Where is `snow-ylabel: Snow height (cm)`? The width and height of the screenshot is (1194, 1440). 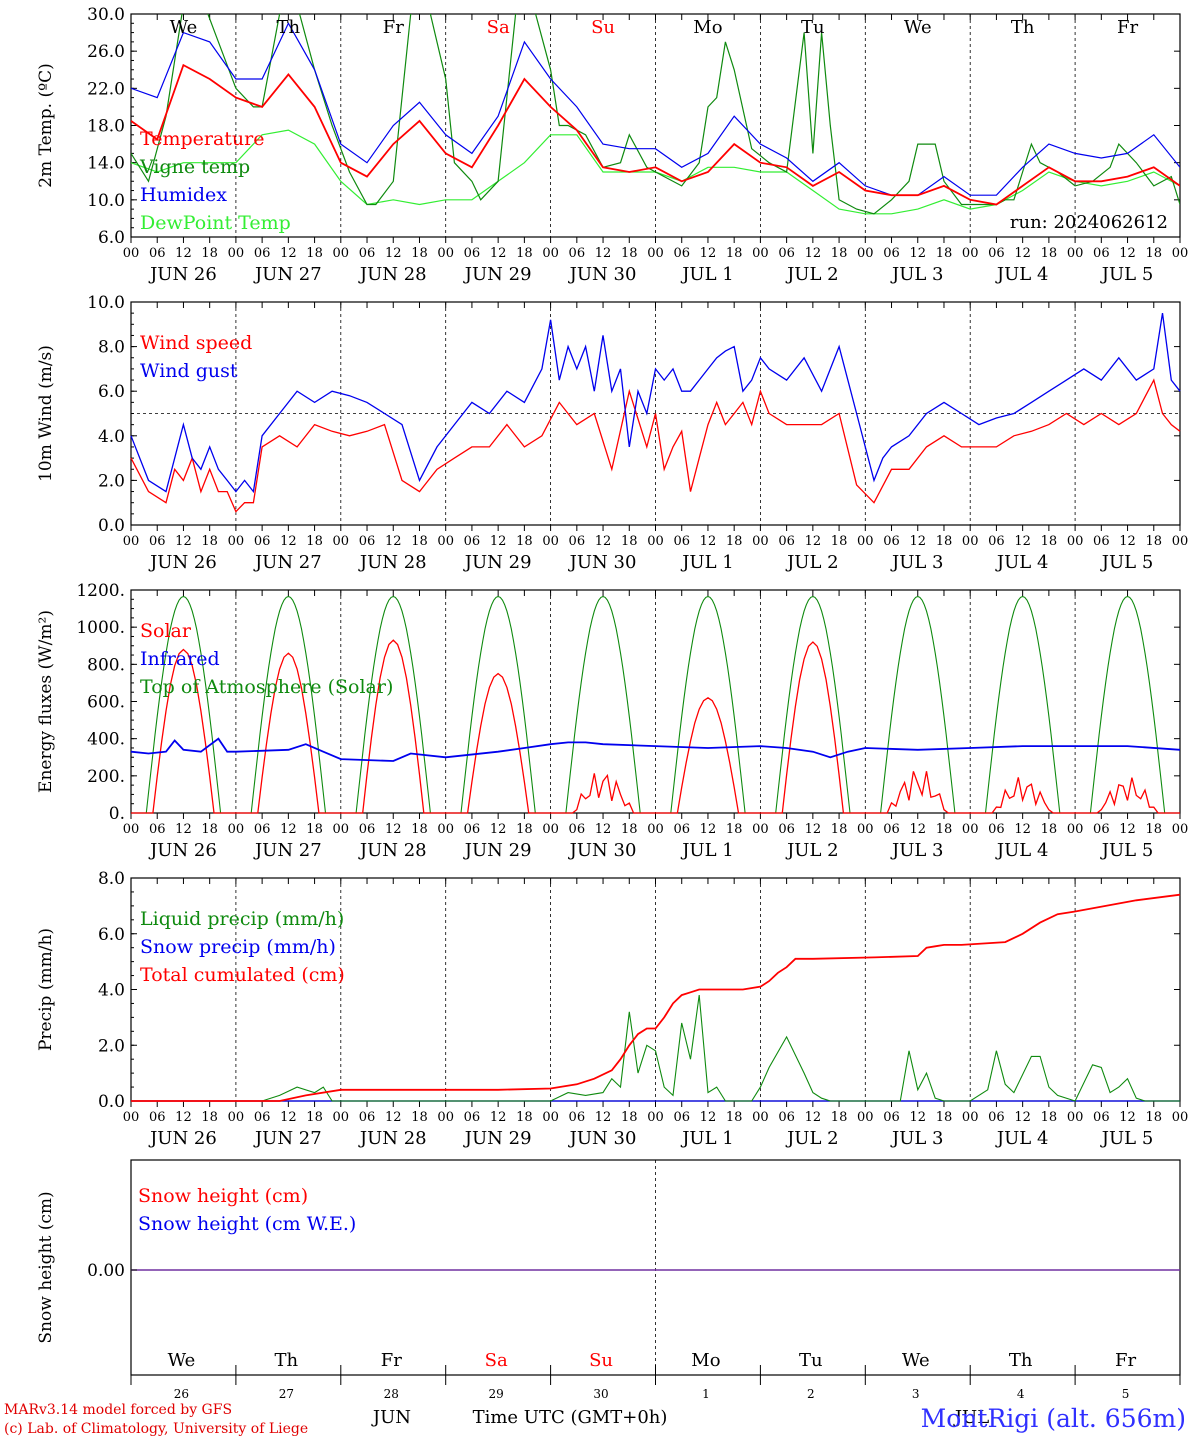 snow-ylabel: Snow height (cm) is located at coordinates (46, 1267).